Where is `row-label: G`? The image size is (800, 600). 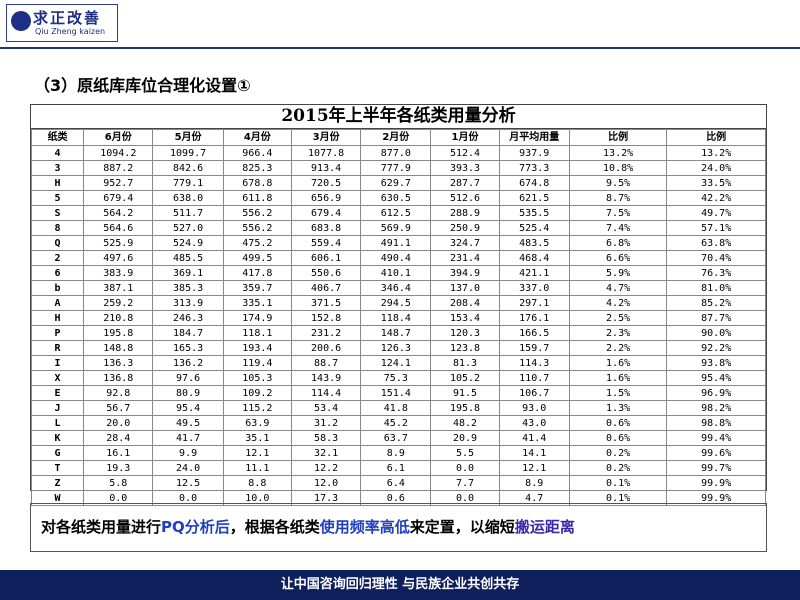
row-label: G is located at coordinates (57, 453).